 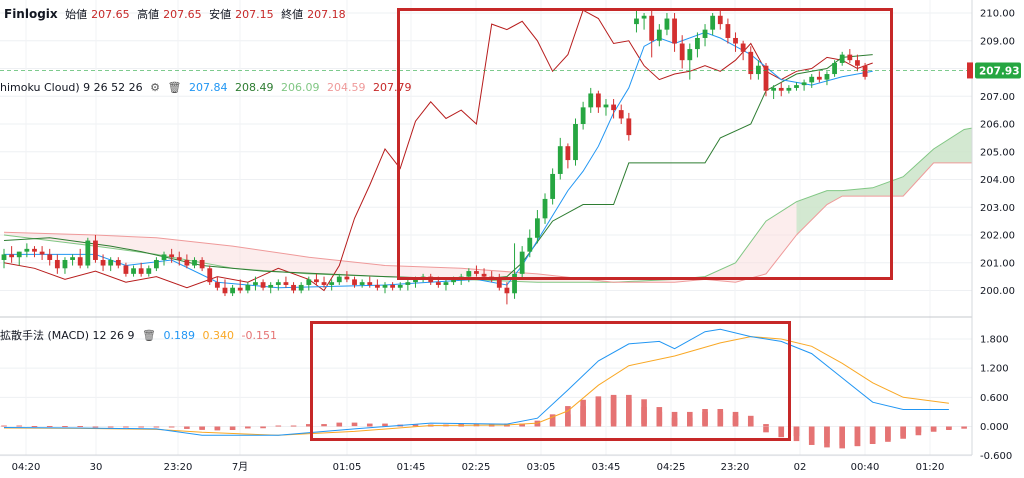 I want to click on x-tick-label: 02, so click(x=800, y=467).